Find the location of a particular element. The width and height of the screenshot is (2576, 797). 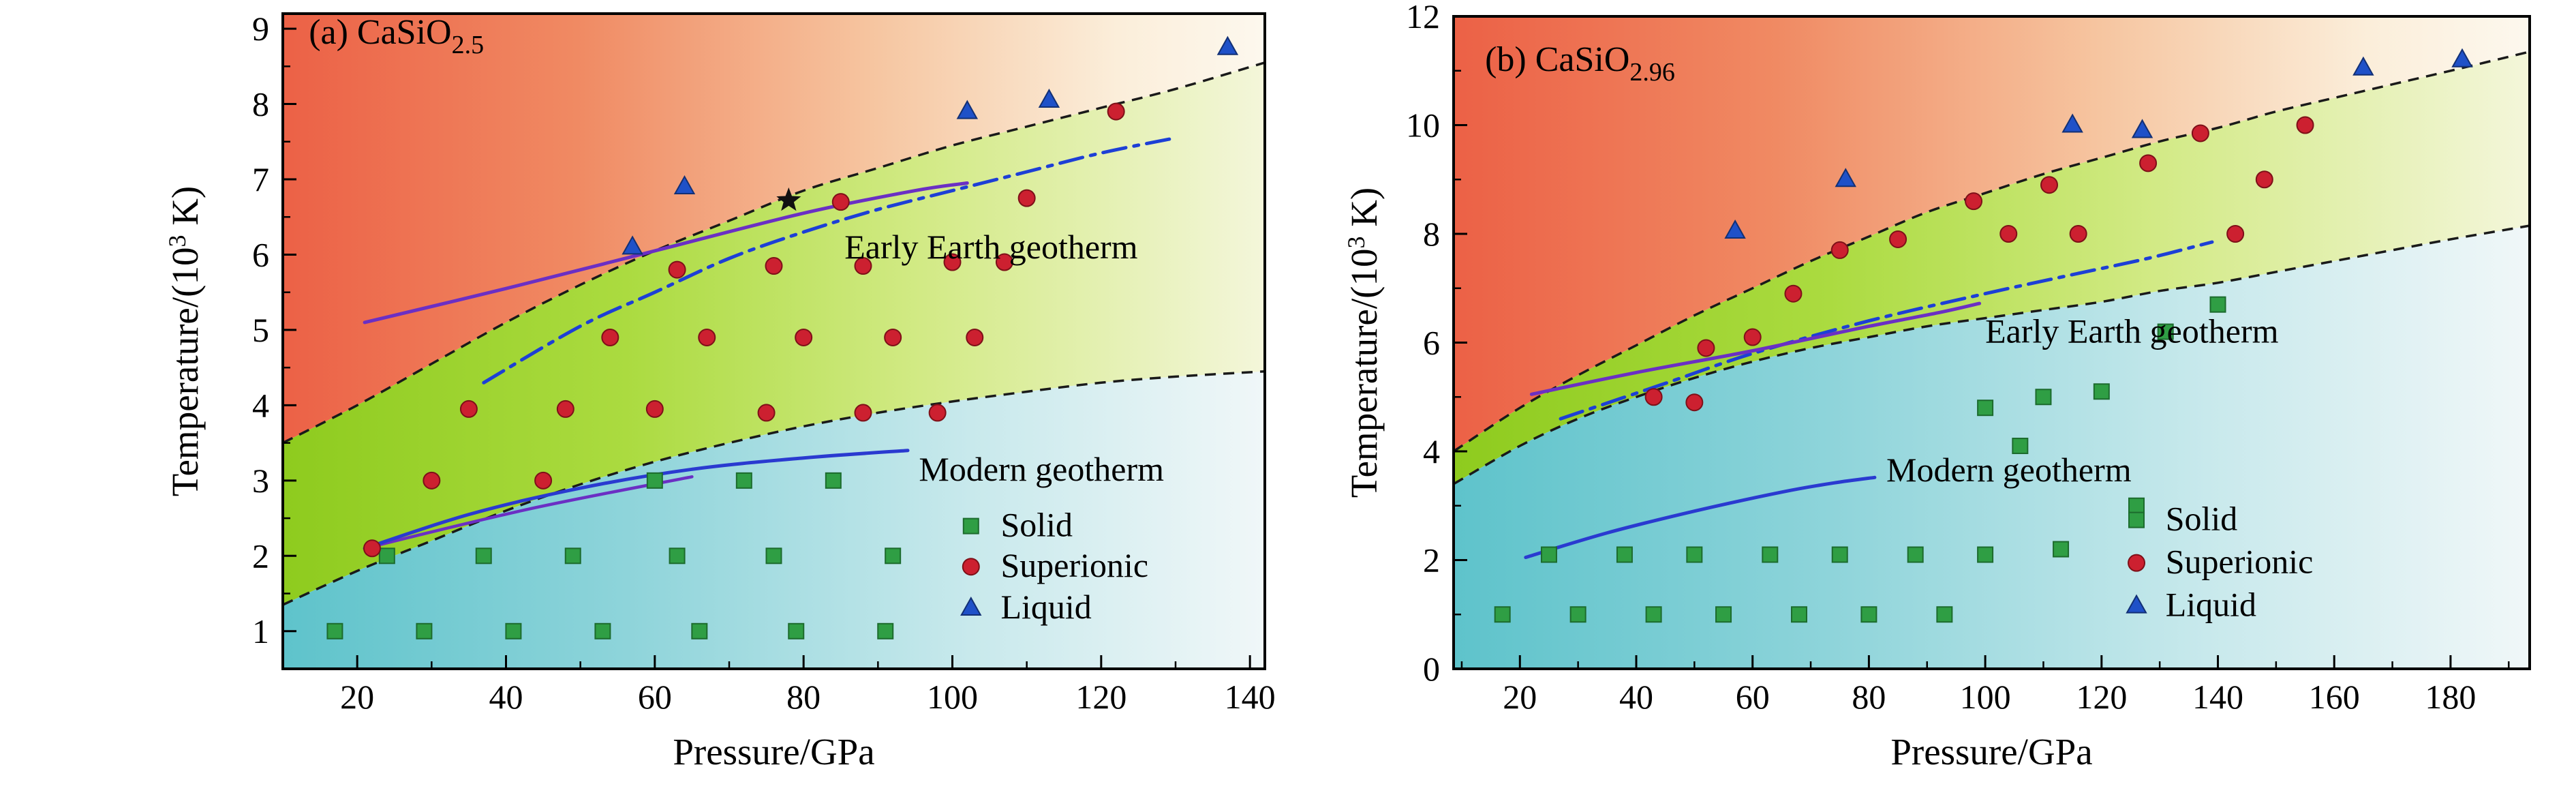

y-axis-title: Temperature/(103 K) is located at coordinates (1364, 342).